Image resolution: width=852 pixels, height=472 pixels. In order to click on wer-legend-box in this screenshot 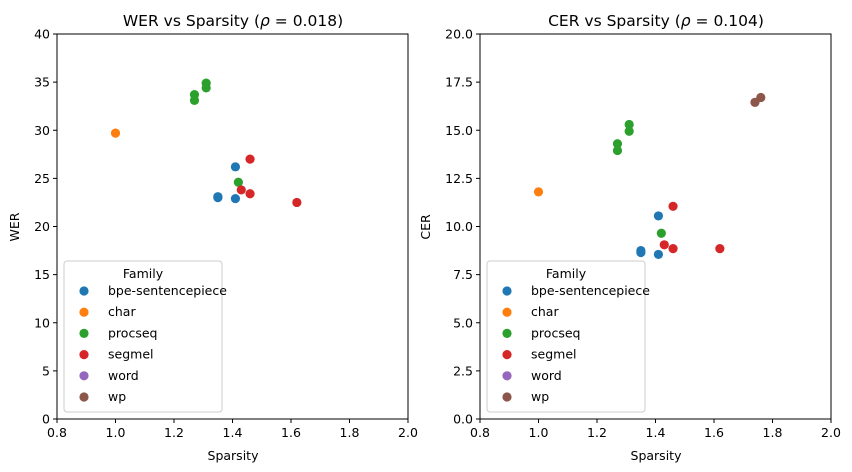, I will do `click(143, 336)`.